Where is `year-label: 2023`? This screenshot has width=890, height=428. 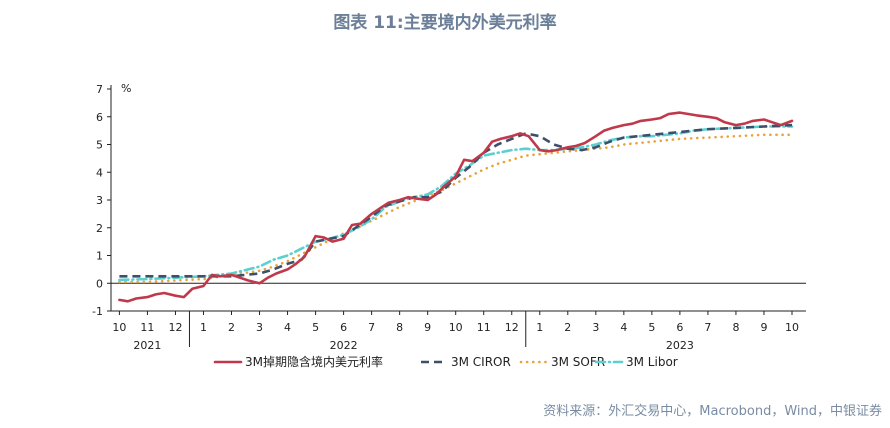 year-label: 2023 is located at coordinates (680, 345).